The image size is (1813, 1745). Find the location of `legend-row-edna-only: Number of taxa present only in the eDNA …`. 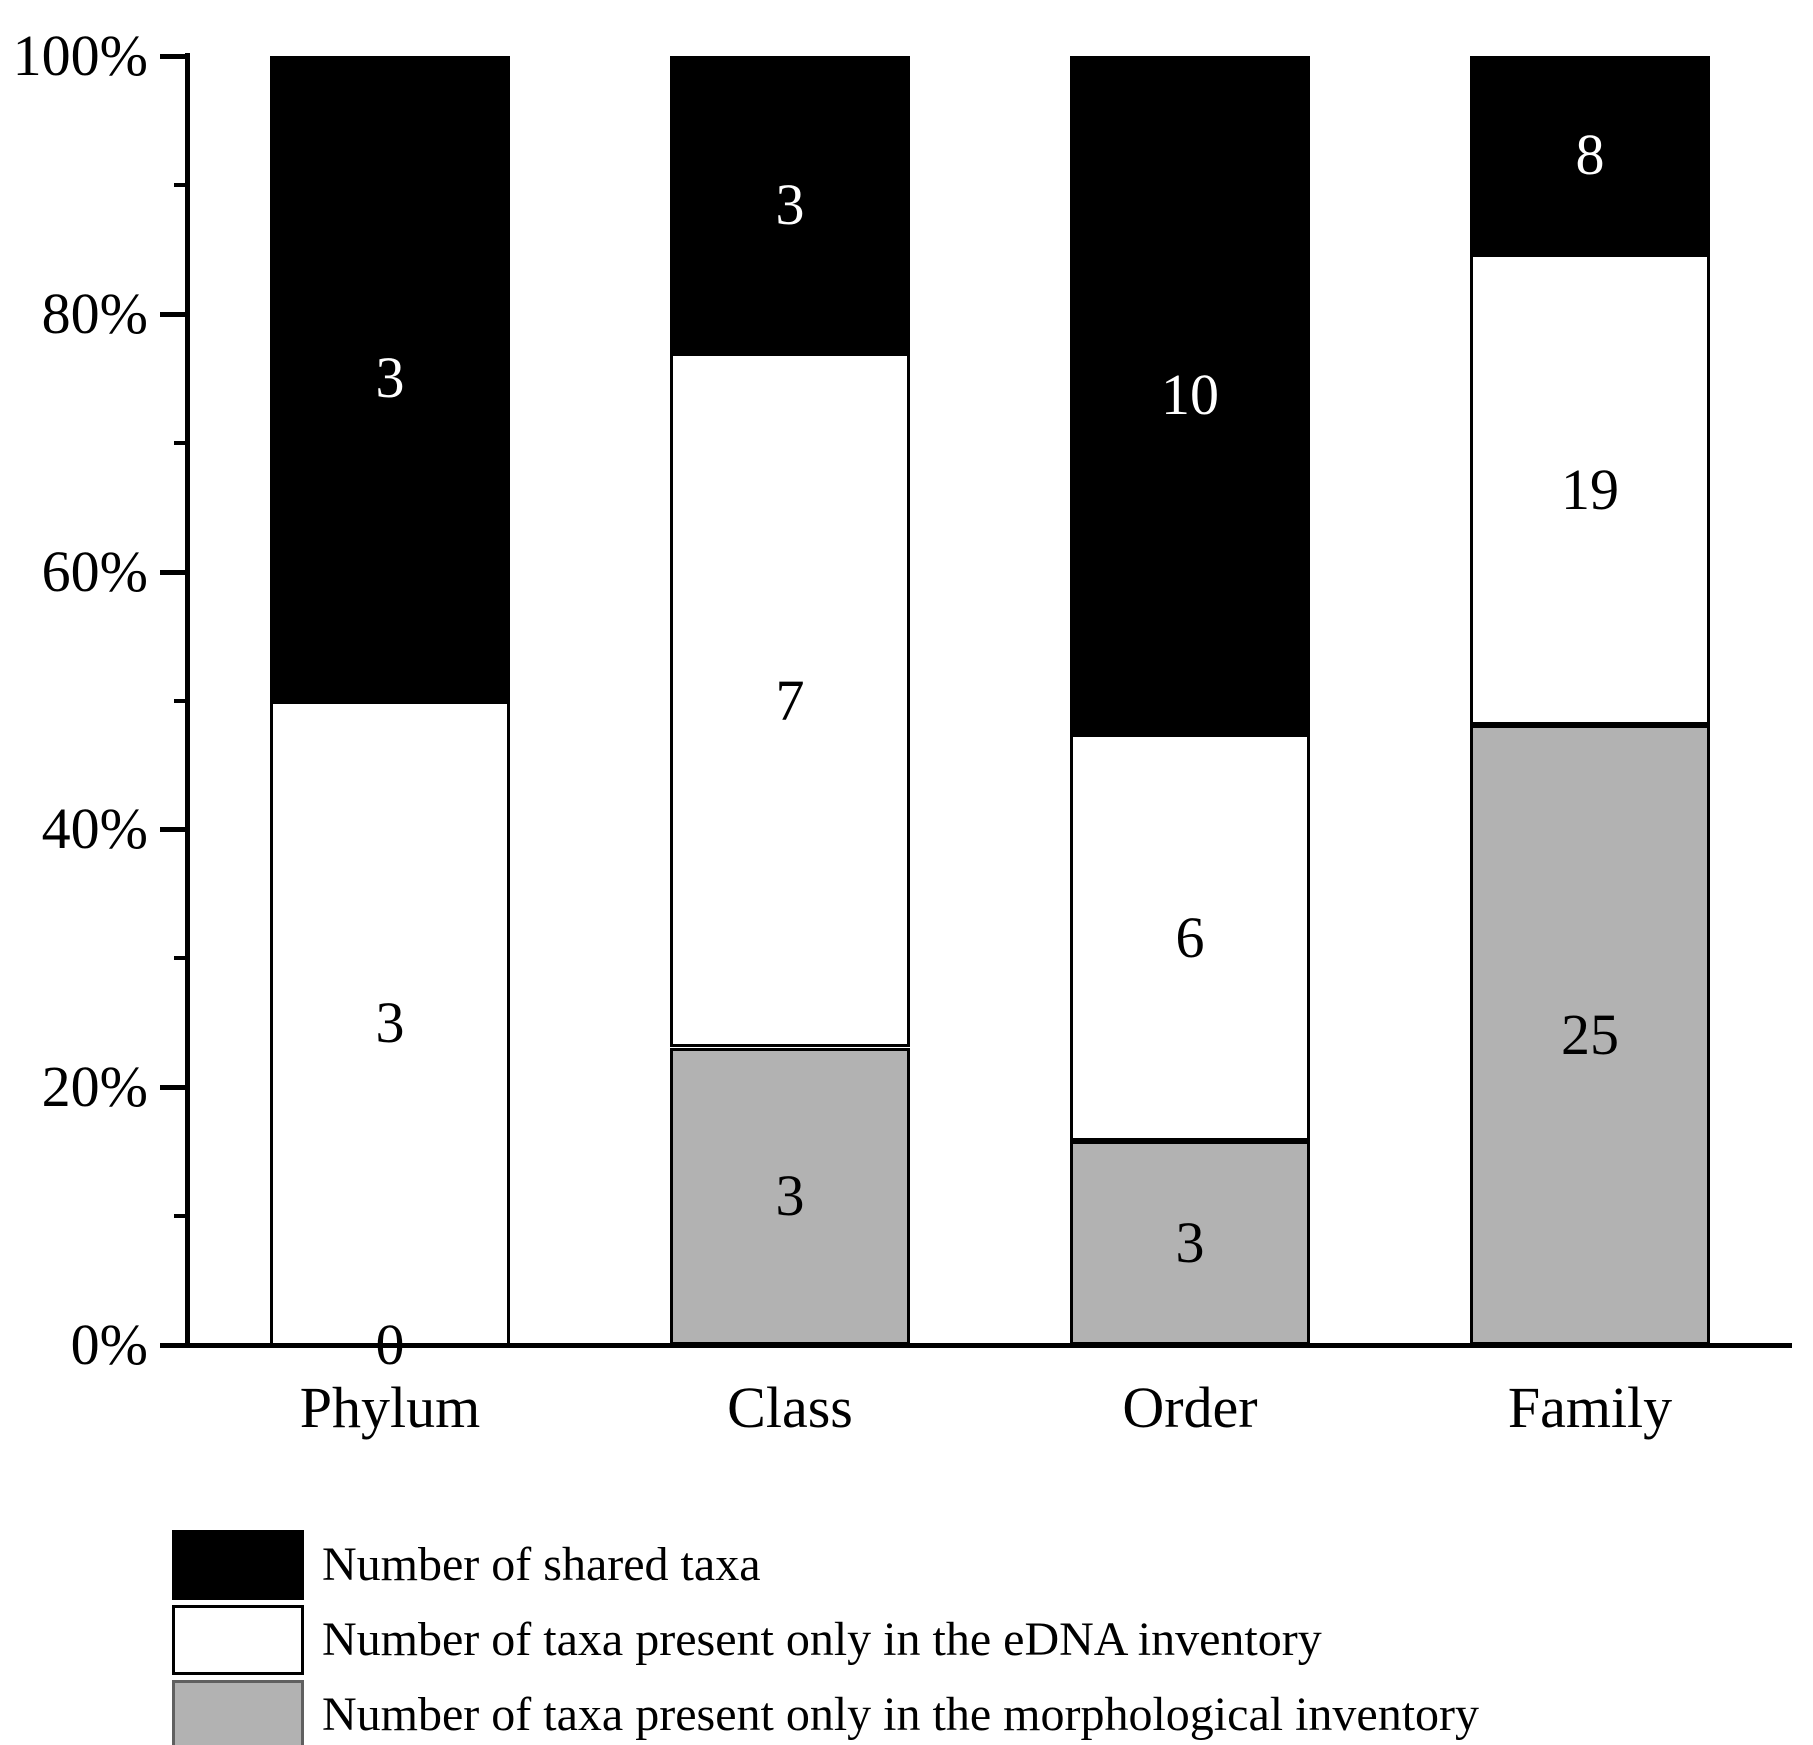

legend-row-edna-only: Number of taxa present only in the eDNA … is located at coordinates (825, 1640).